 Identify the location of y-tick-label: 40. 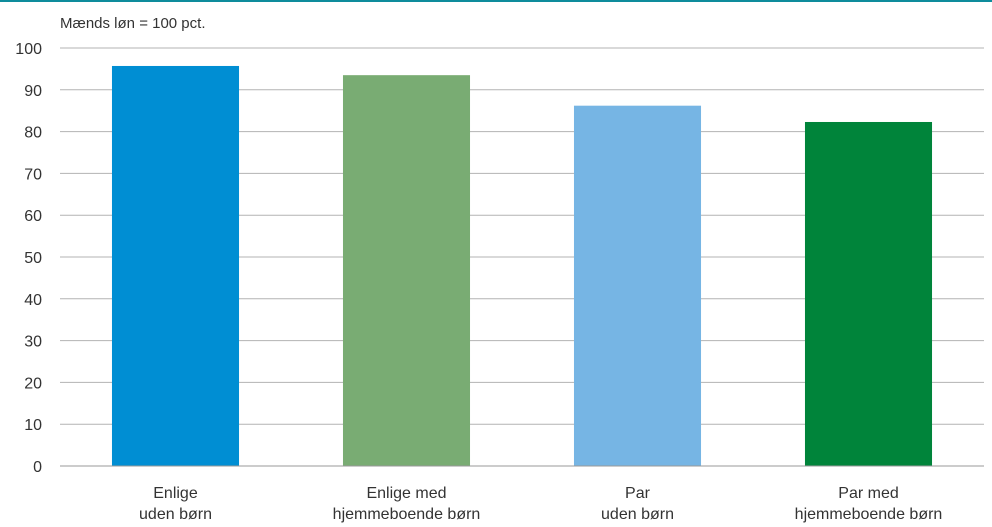
(33, 300).